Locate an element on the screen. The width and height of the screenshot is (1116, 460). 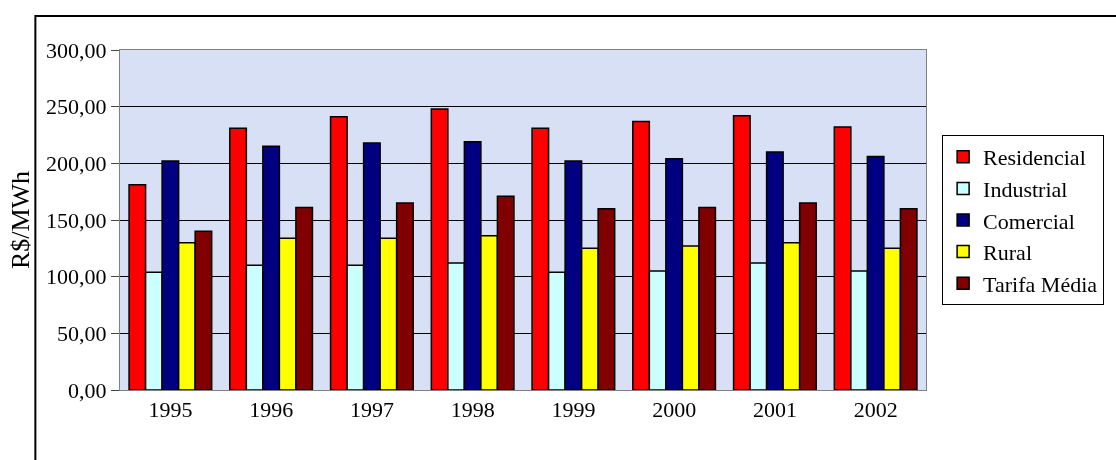
y-tick-label: 300,00 is located at coordinates (76, 50).